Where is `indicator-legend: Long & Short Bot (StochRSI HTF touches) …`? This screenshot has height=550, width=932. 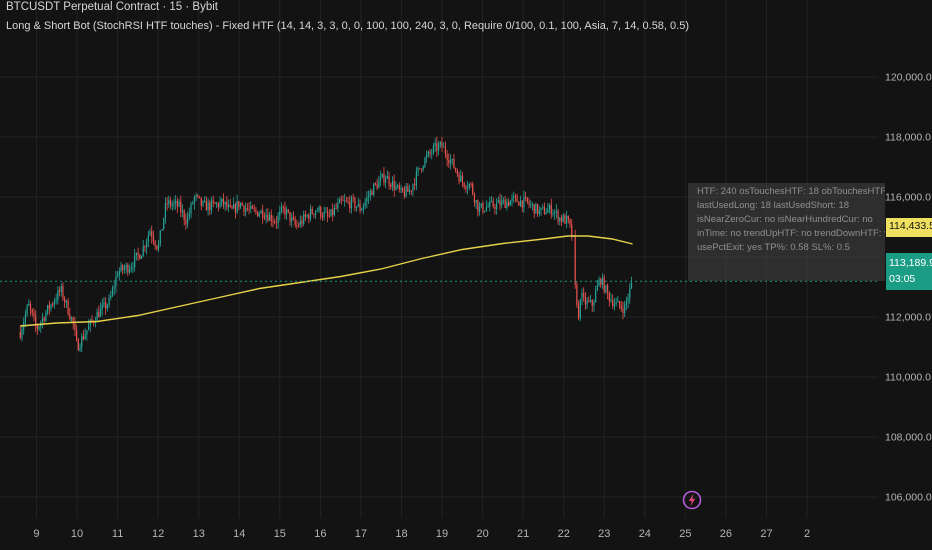 indicator-legend: Long & Short Bot (StochRSI HTF touches) … is located at coordinates (347, 26).